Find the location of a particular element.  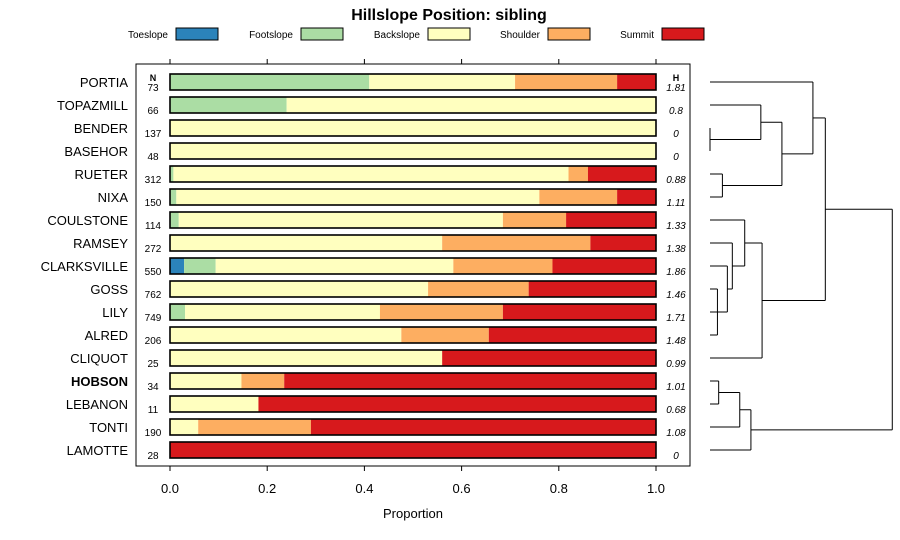

row-label-lamotte: LAMOTTE is located at coordinates (98, 450).